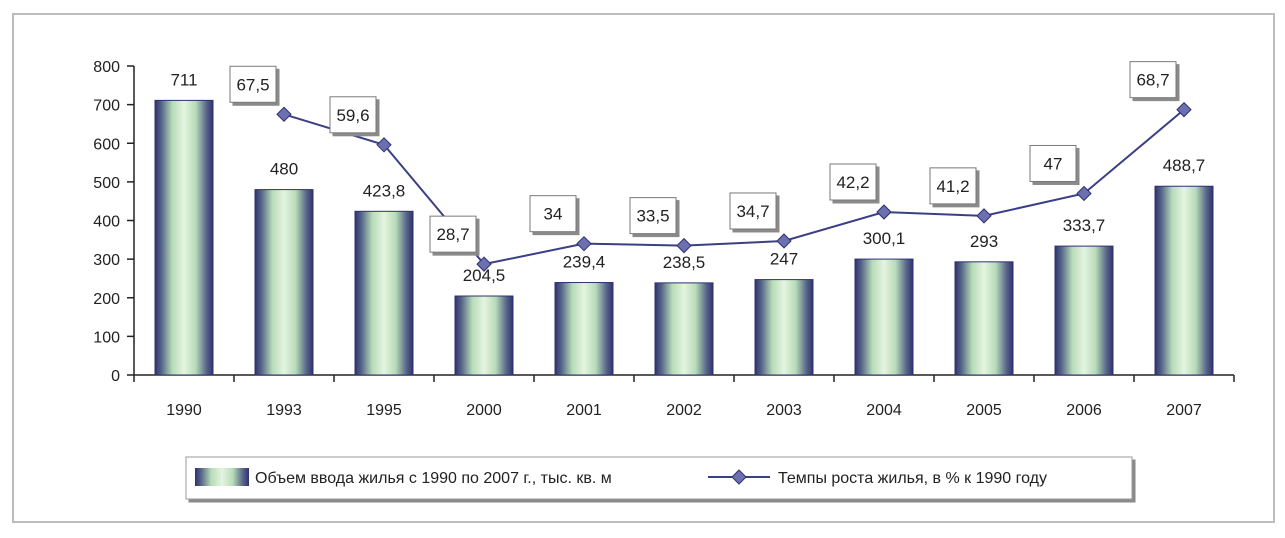  I want to click on y-tick-label: 700, so click(106, 106).